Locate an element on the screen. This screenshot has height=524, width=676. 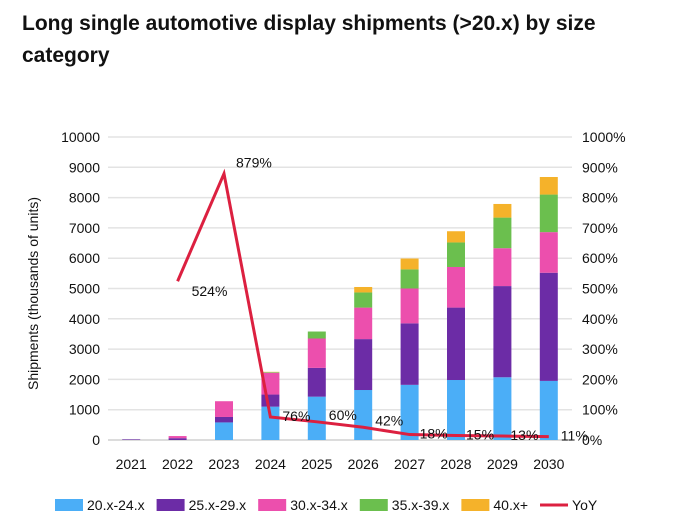
x-tick-label: 2027 is located at coordinates (409, 464).